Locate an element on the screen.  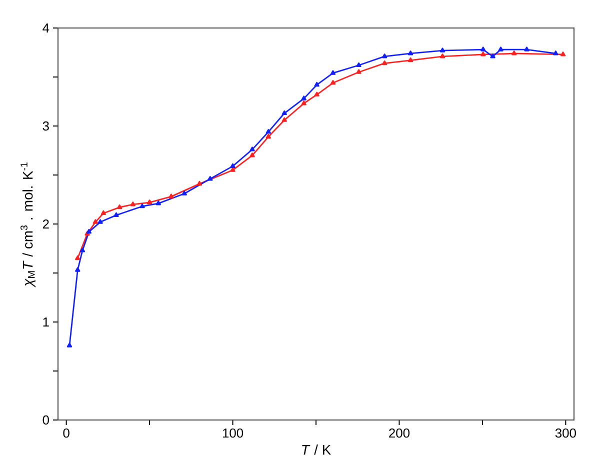
y-tick-label: 3 is located at coordinates (45, 126).